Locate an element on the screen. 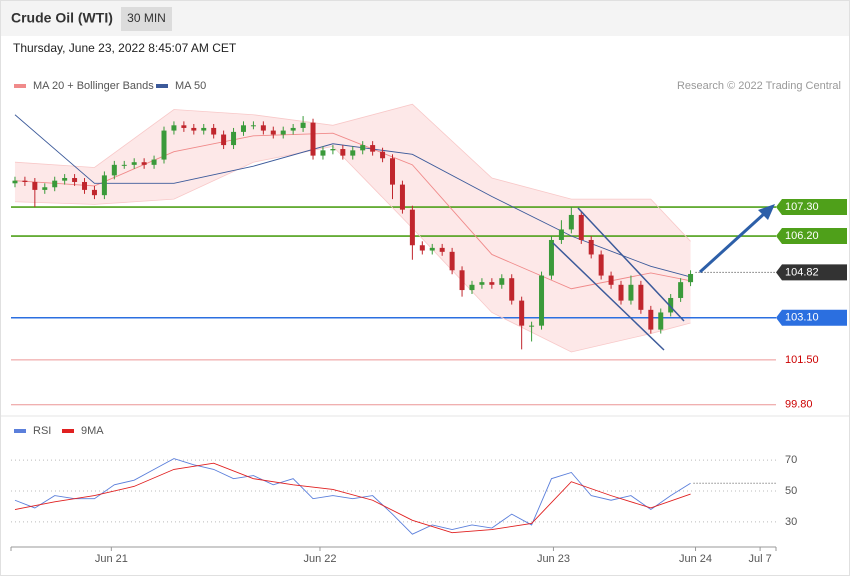  interval: 30 MIN is located at coordinates (146, 18).